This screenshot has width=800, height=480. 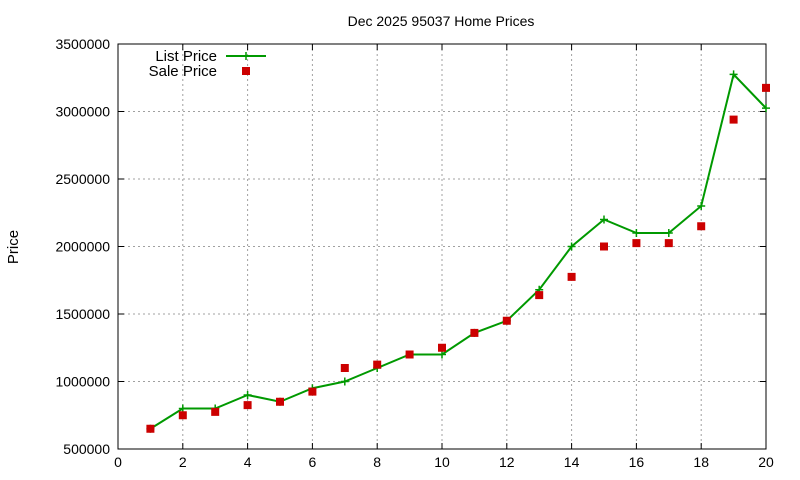 What do you see at coordinates (183, 462) in the screenshot?
I see `x-tick-label: 2` at bounding box center [183, 462].